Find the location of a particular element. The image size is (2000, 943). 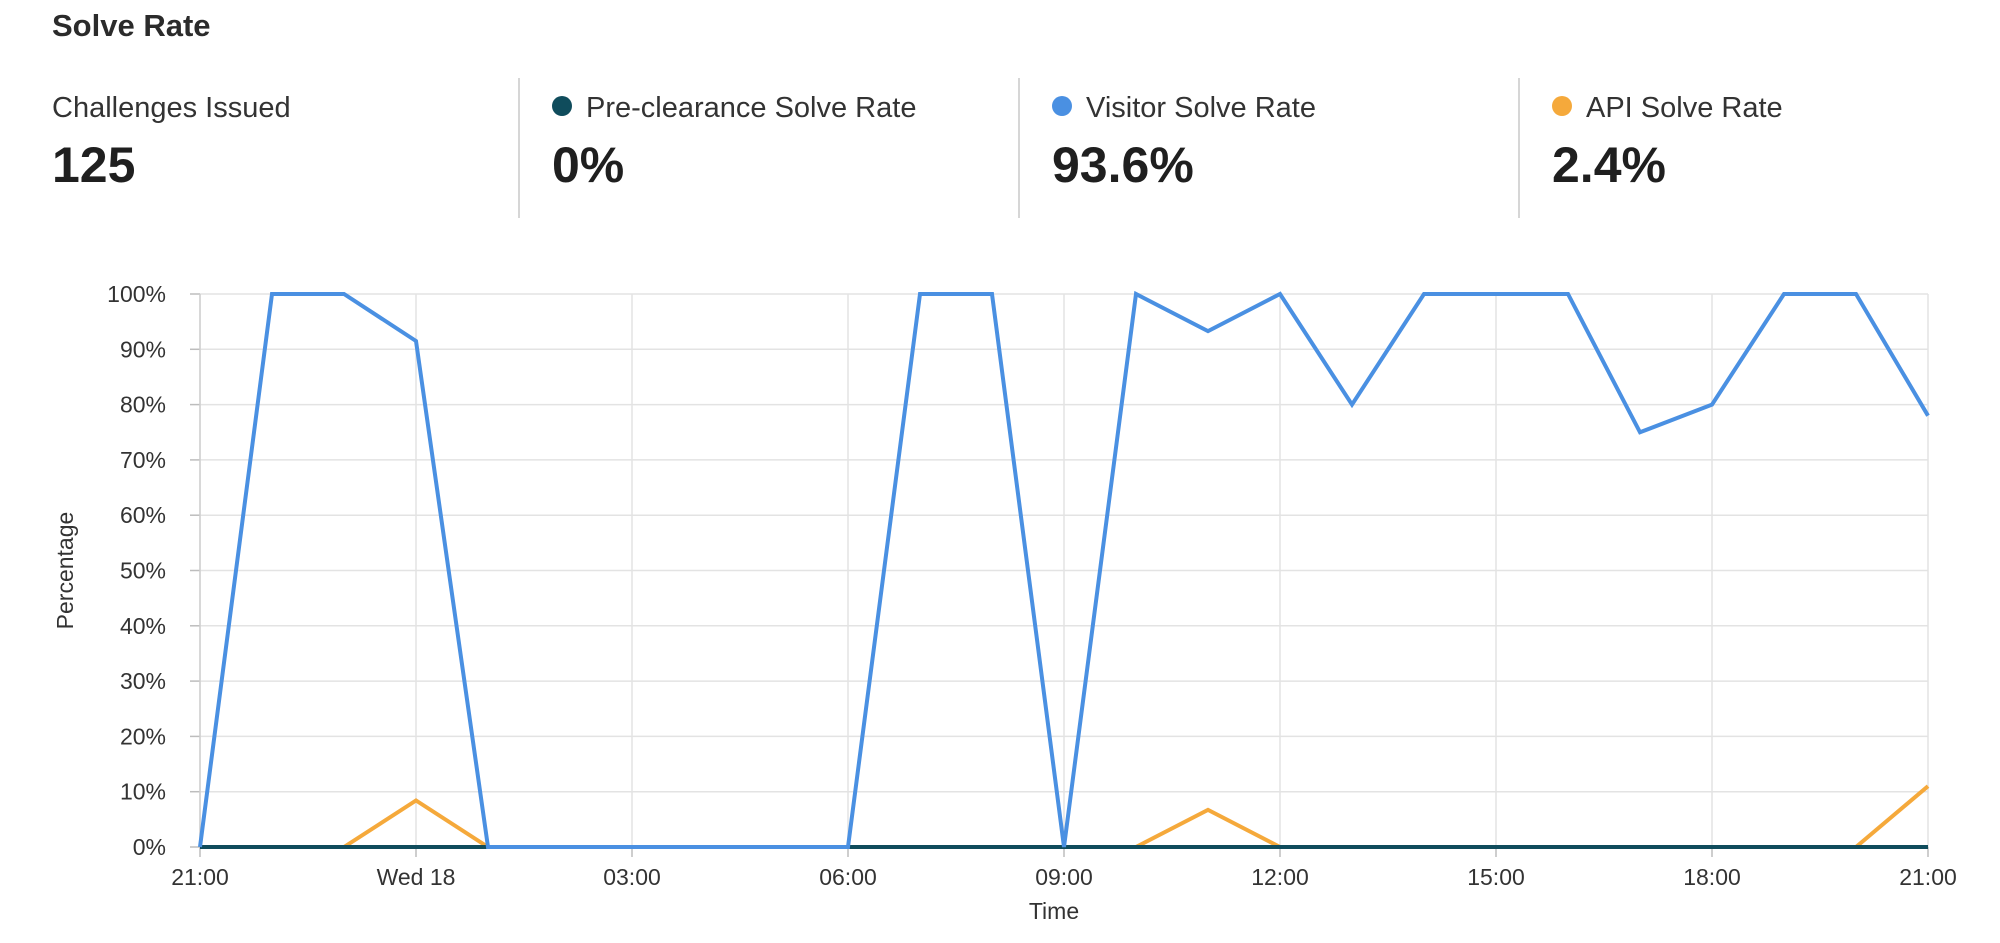

y-tick-label: 60% is located at coordinates (143, 515).